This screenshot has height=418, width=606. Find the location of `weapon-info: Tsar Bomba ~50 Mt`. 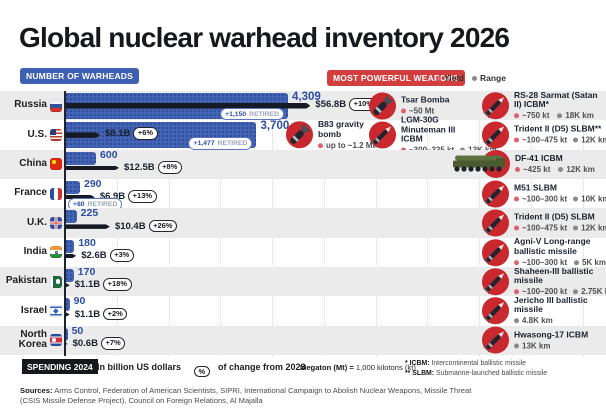

weapon-info: Tsar Bomba ~50 Mt is located at coordinates (425, 105).